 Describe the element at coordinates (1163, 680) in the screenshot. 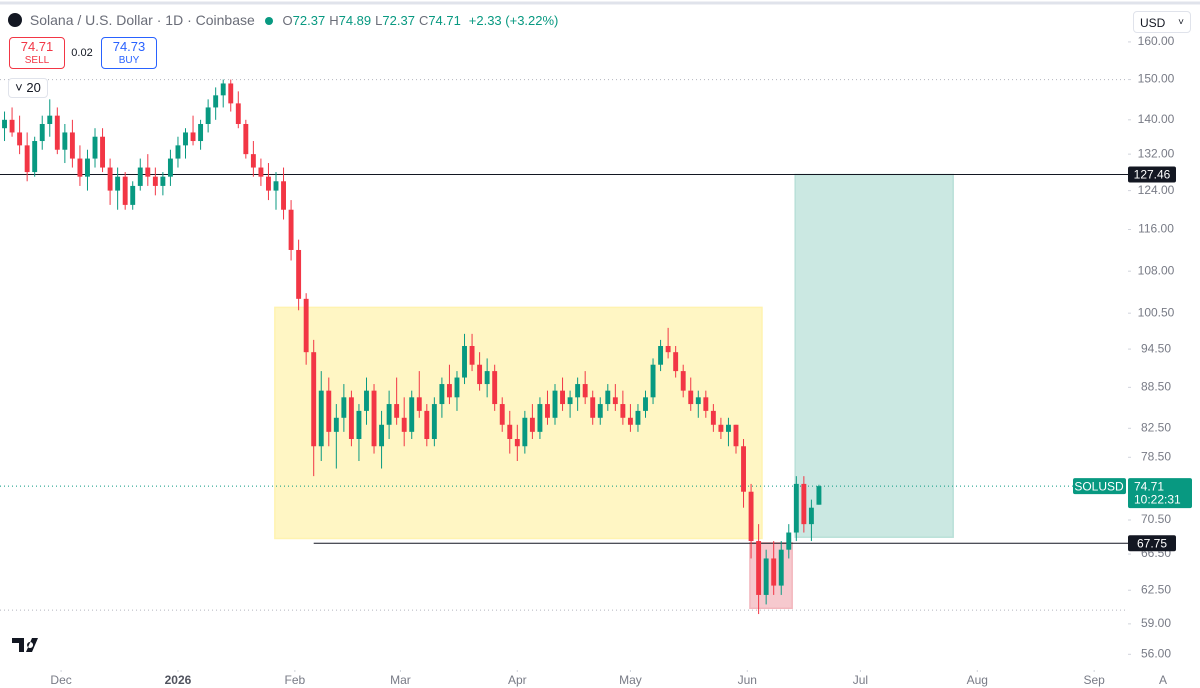

I see `corner-button: A` at that location.